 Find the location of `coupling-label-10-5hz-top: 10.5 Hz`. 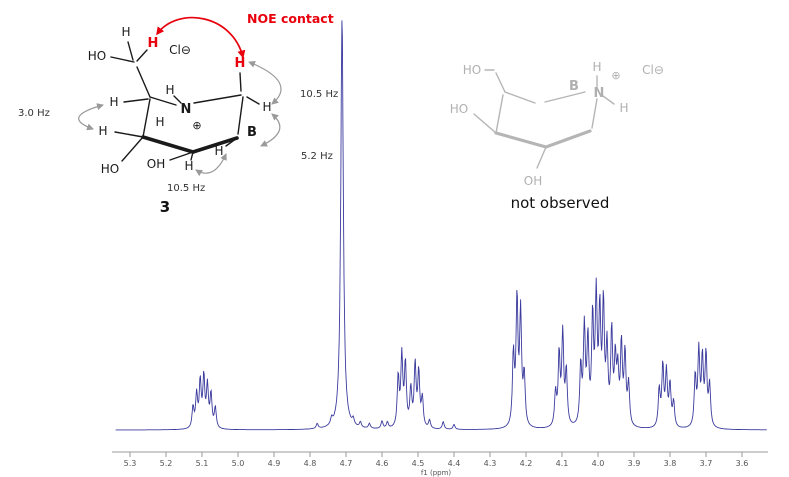

coupling-label-10-5hz-top: 10.5 Hz is located at coordinates (319, 94).